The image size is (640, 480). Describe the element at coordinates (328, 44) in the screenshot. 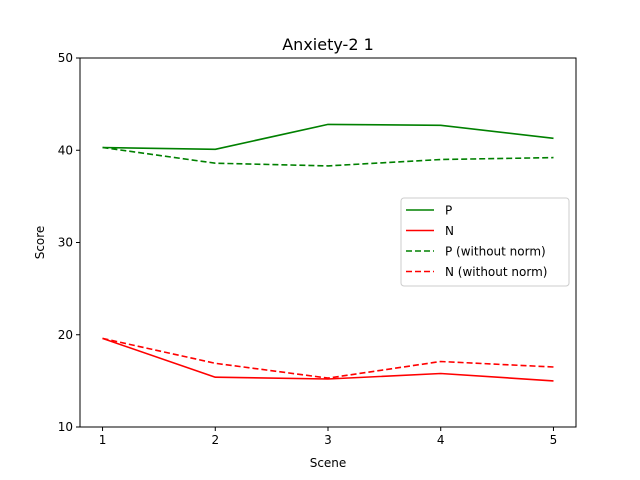

I see `chart-title: Anxiety-2 1` at that location.